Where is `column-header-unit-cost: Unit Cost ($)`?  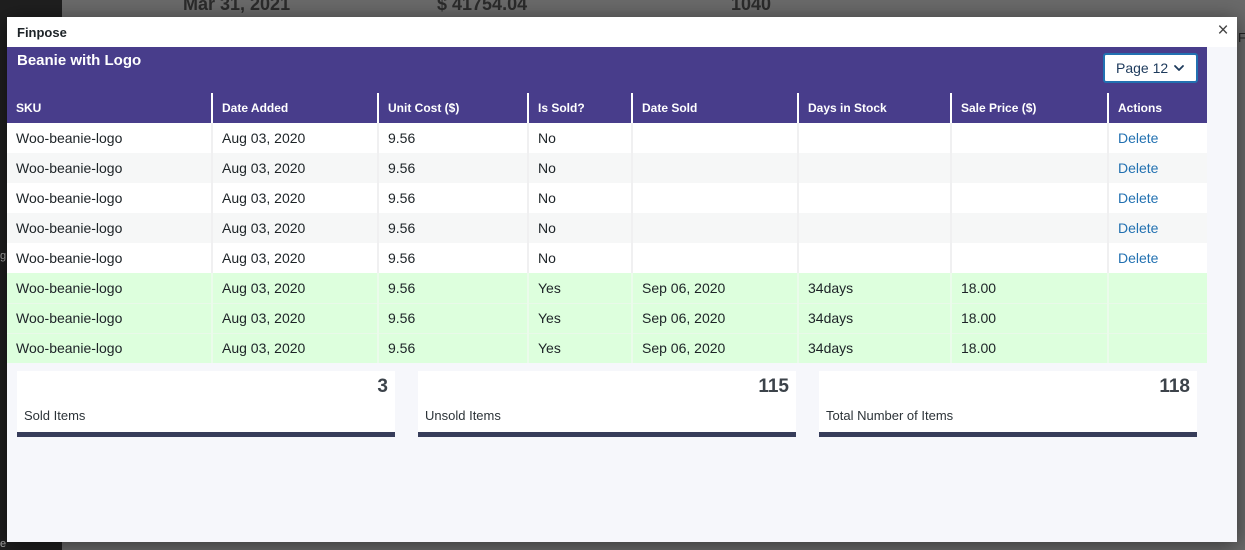
column-header-unit-cost: Unit Cost ($) is located at coordinates (453, 108).